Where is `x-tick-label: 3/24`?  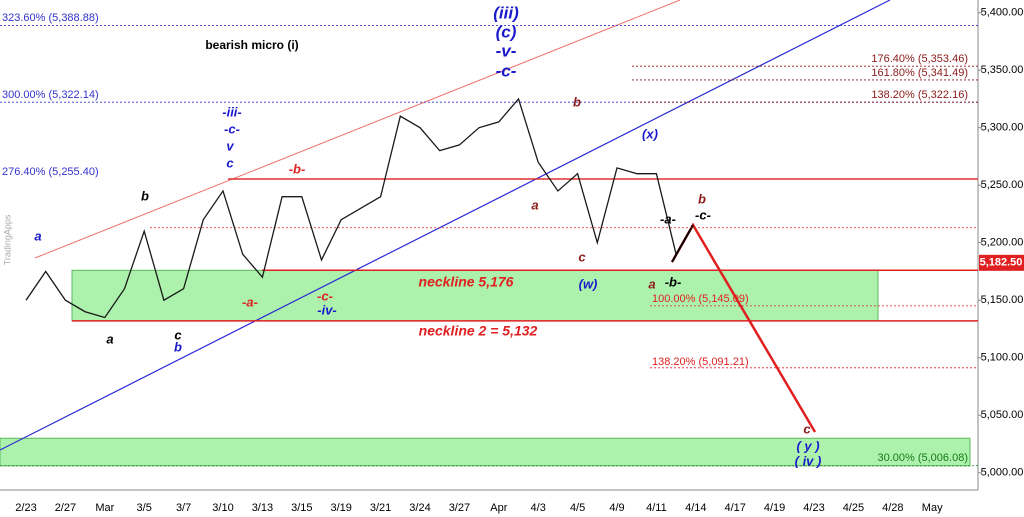 x-tick-label: 3/24 is located at coordinates (419, 508).